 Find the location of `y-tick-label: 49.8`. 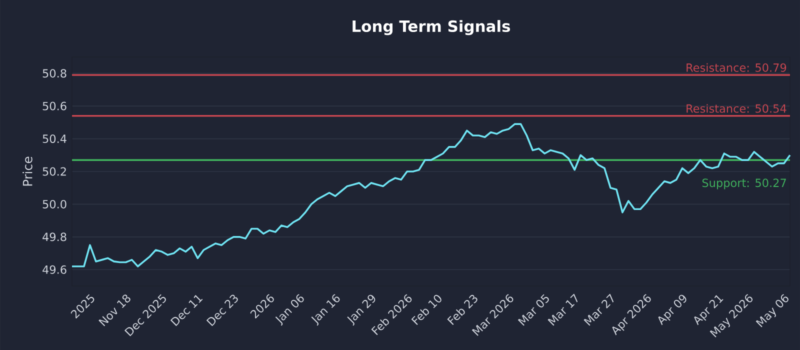

y-tick-label: 49.8 is located at coordinates (54, 237).